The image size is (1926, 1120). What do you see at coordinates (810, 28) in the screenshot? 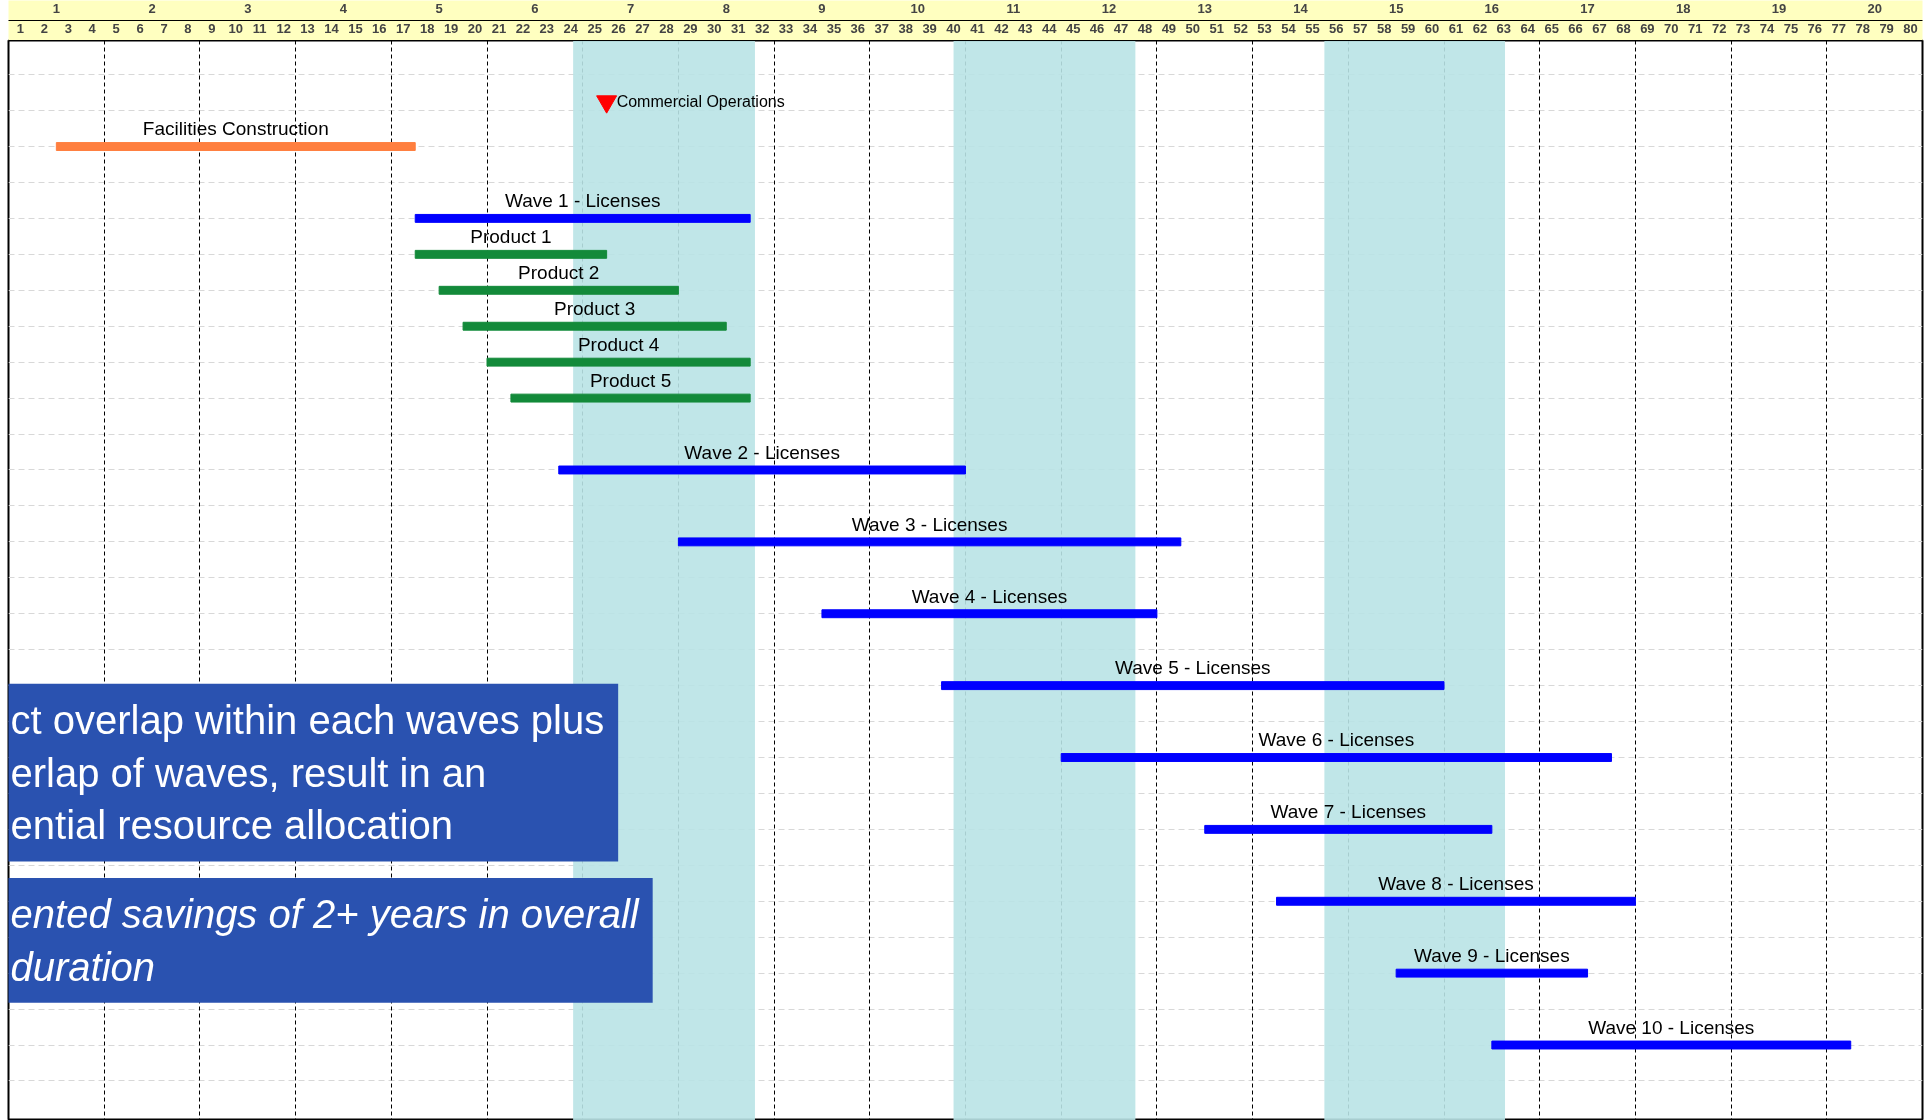
I see `x-tick-label: 34` at bounding box center [810, 28].